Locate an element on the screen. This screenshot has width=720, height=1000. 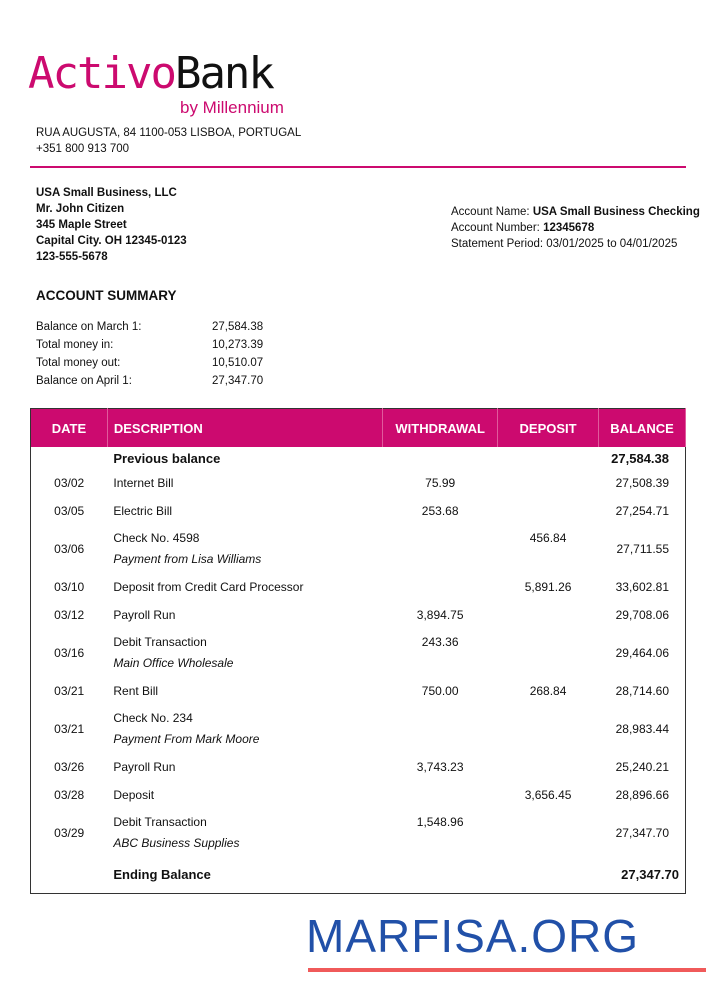
account-number-label: Account Number: is located at coordinates (495, 228).